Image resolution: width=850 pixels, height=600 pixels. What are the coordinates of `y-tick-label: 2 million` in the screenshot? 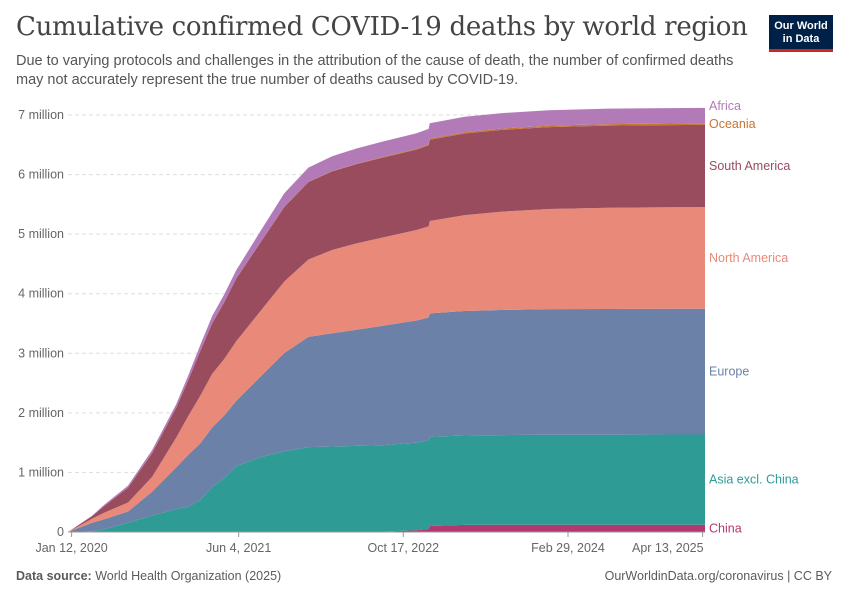 It's located at (41, 413).